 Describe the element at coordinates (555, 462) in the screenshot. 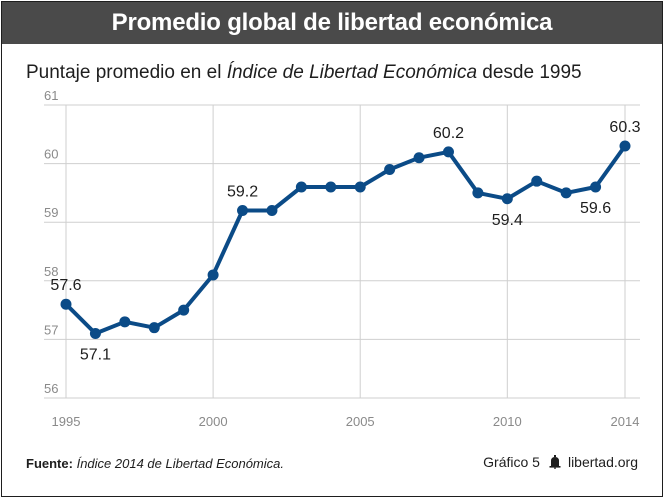

I see `bell-icon` at that location.